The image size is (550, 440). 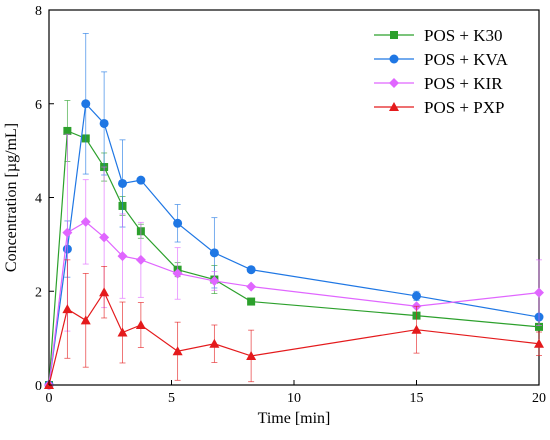 I want to click on legend-item: POS + PXP, so click(x=439, y=107).